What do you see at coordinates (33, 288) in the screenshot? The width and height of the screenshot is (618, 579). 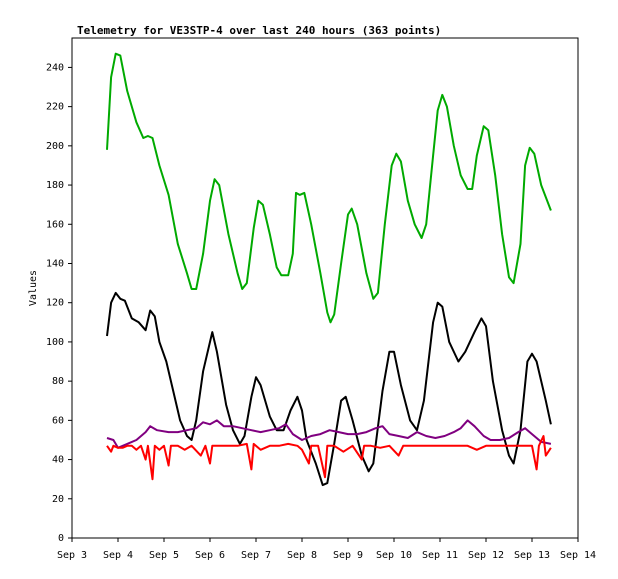 I see `y-axis-label: Values` at bounding box center [33, 288].